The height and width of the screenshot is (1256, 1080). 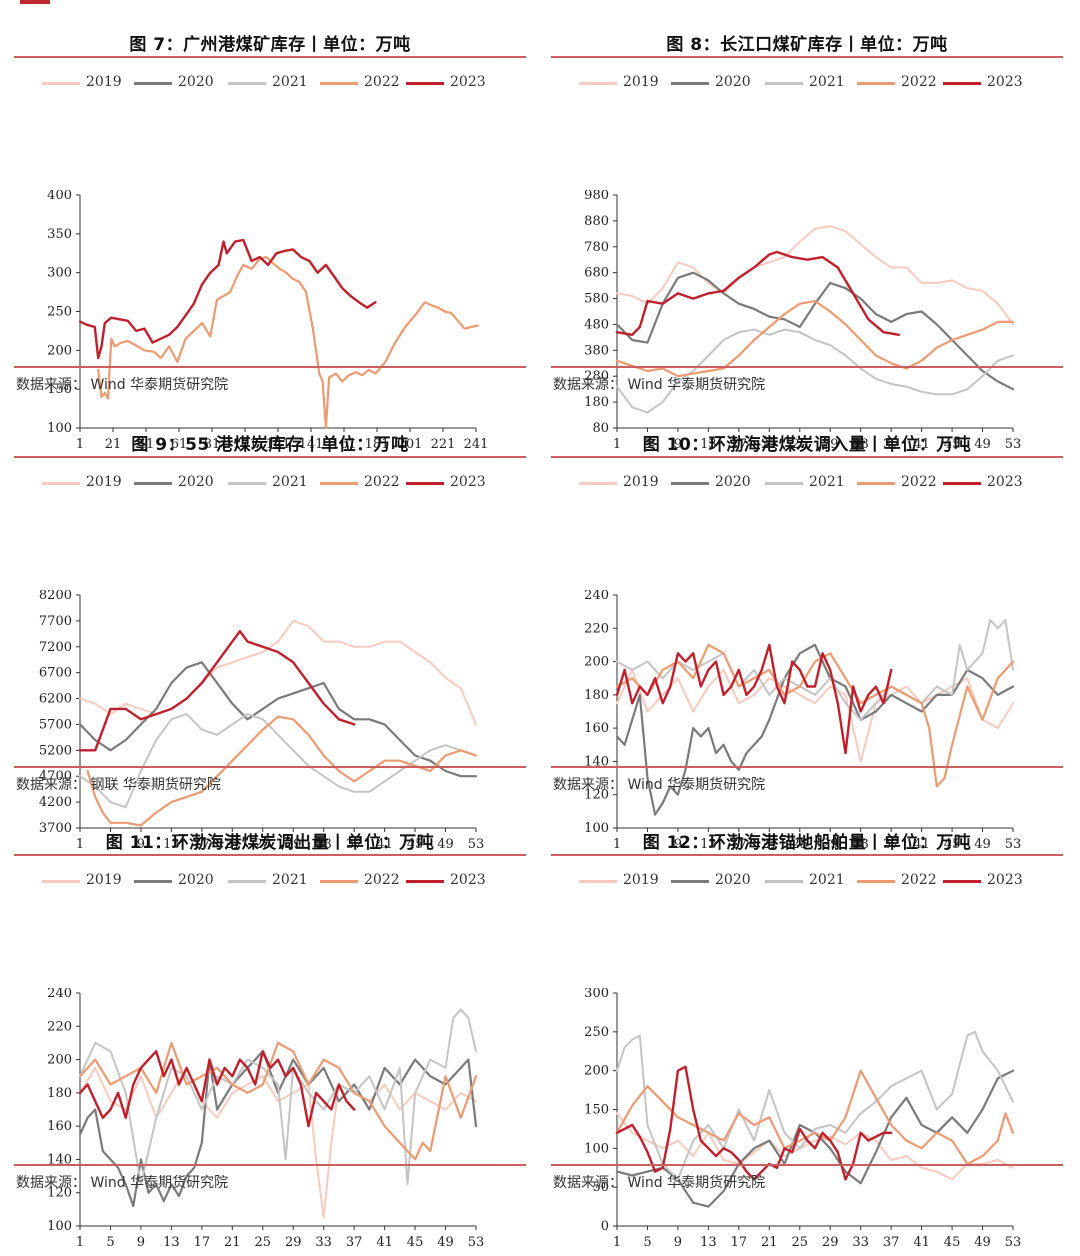 I want to click on x-tick-label: 241, so click(x=476, y=444).